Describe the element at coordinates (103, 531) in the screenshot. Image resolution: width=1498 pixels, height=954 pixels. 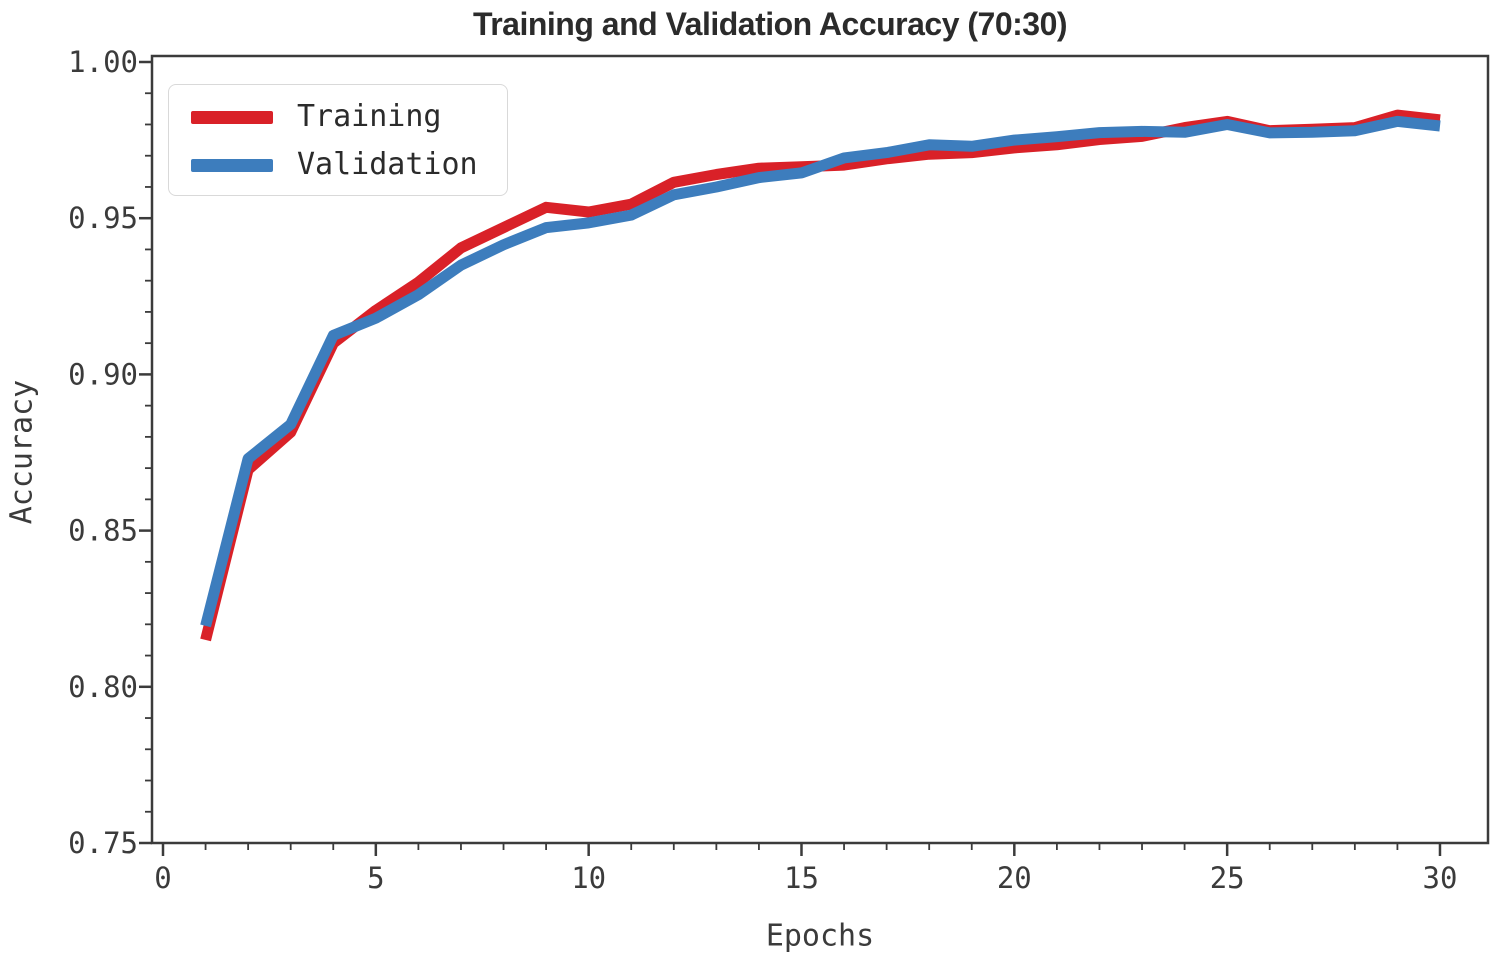
I see `y-tick-label: 0.85` at that location.